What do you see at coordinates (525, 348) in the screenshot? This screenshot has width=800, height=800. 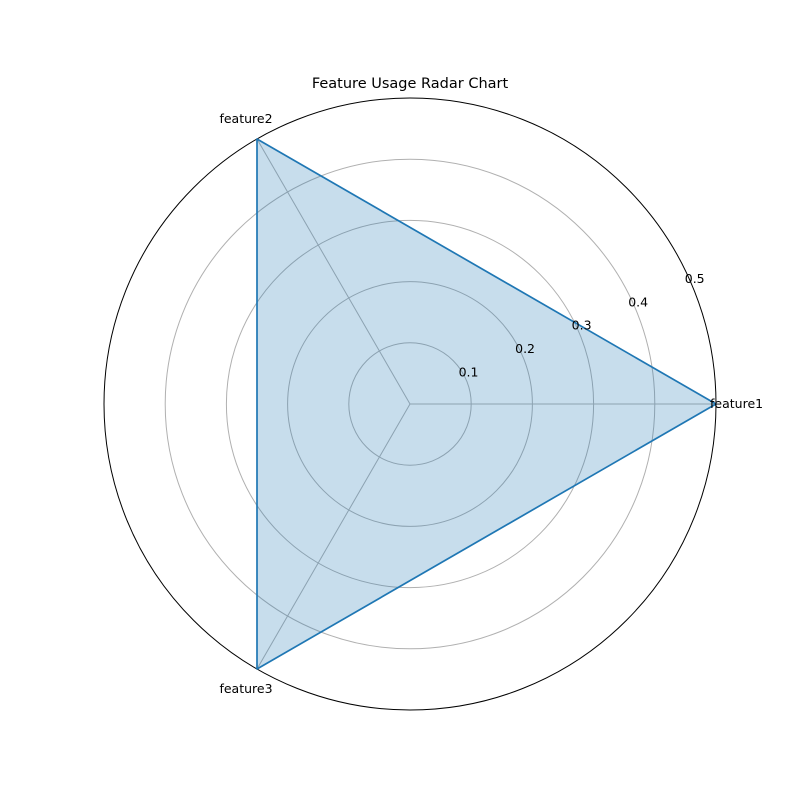 I see `r-tick-label: 0.2` at bounding box center [525, 348].